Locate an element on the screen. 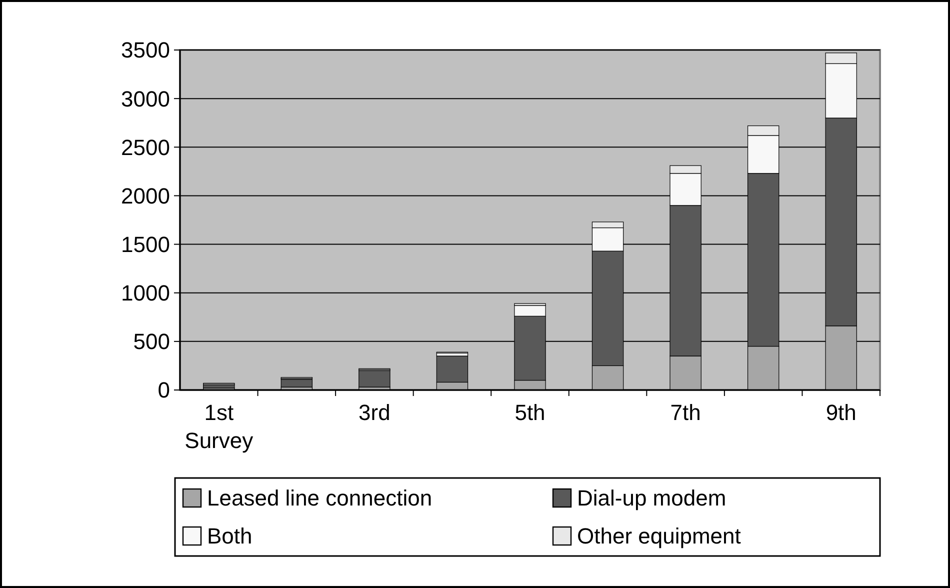  y-tick-label: 1500 is located at coordinates (145, 244).